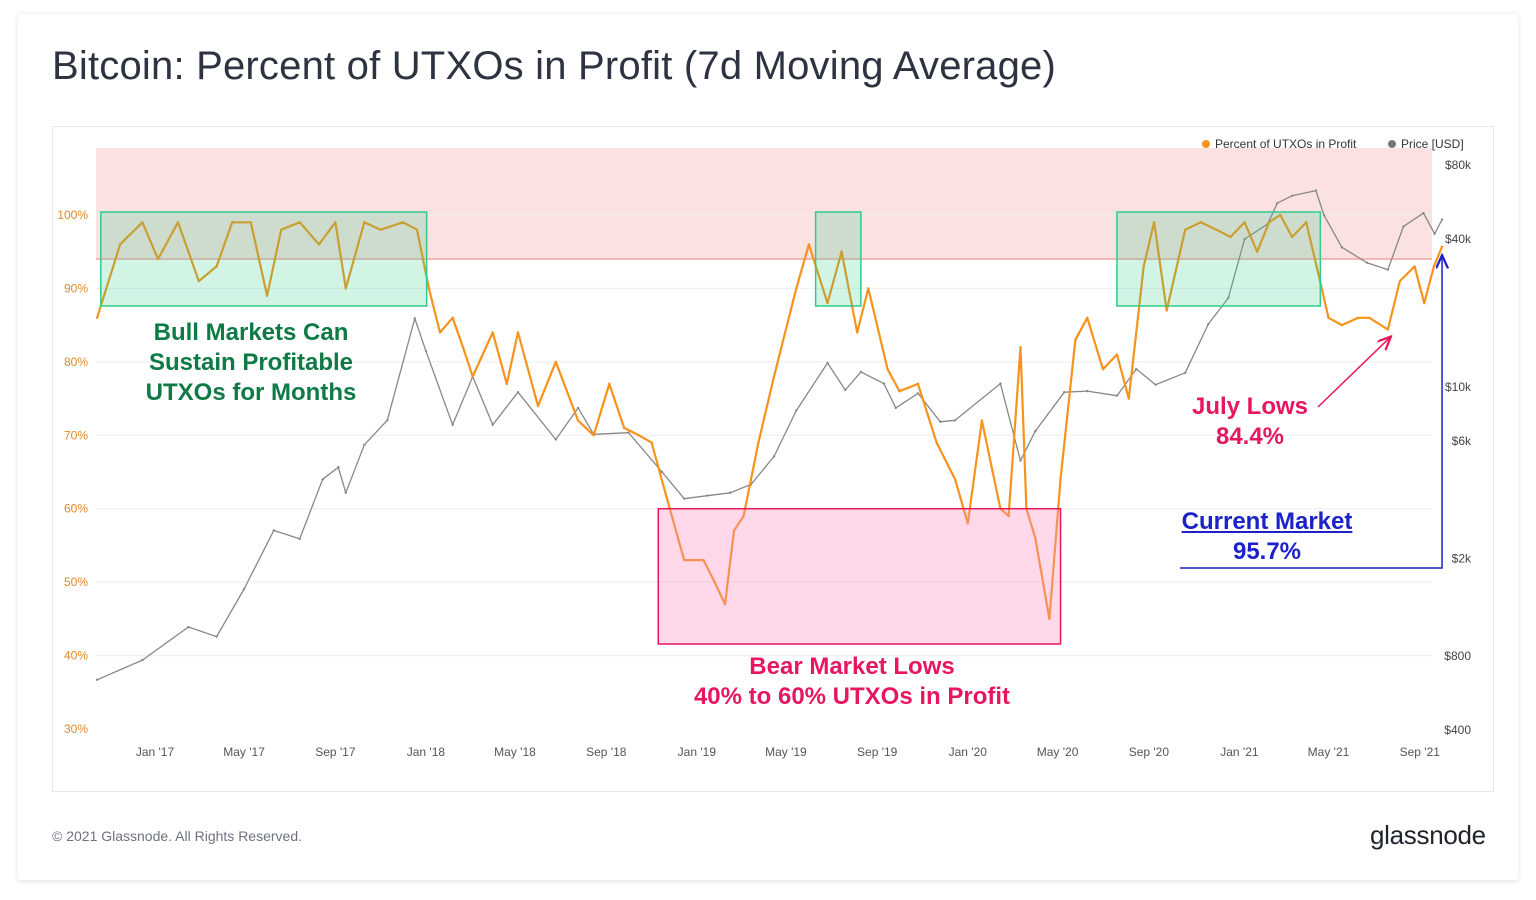  What do you see at coordinates (76, 362) in the screenshot?
I see `y-left-tick-label: 80%` at bounding box center [76, 362].